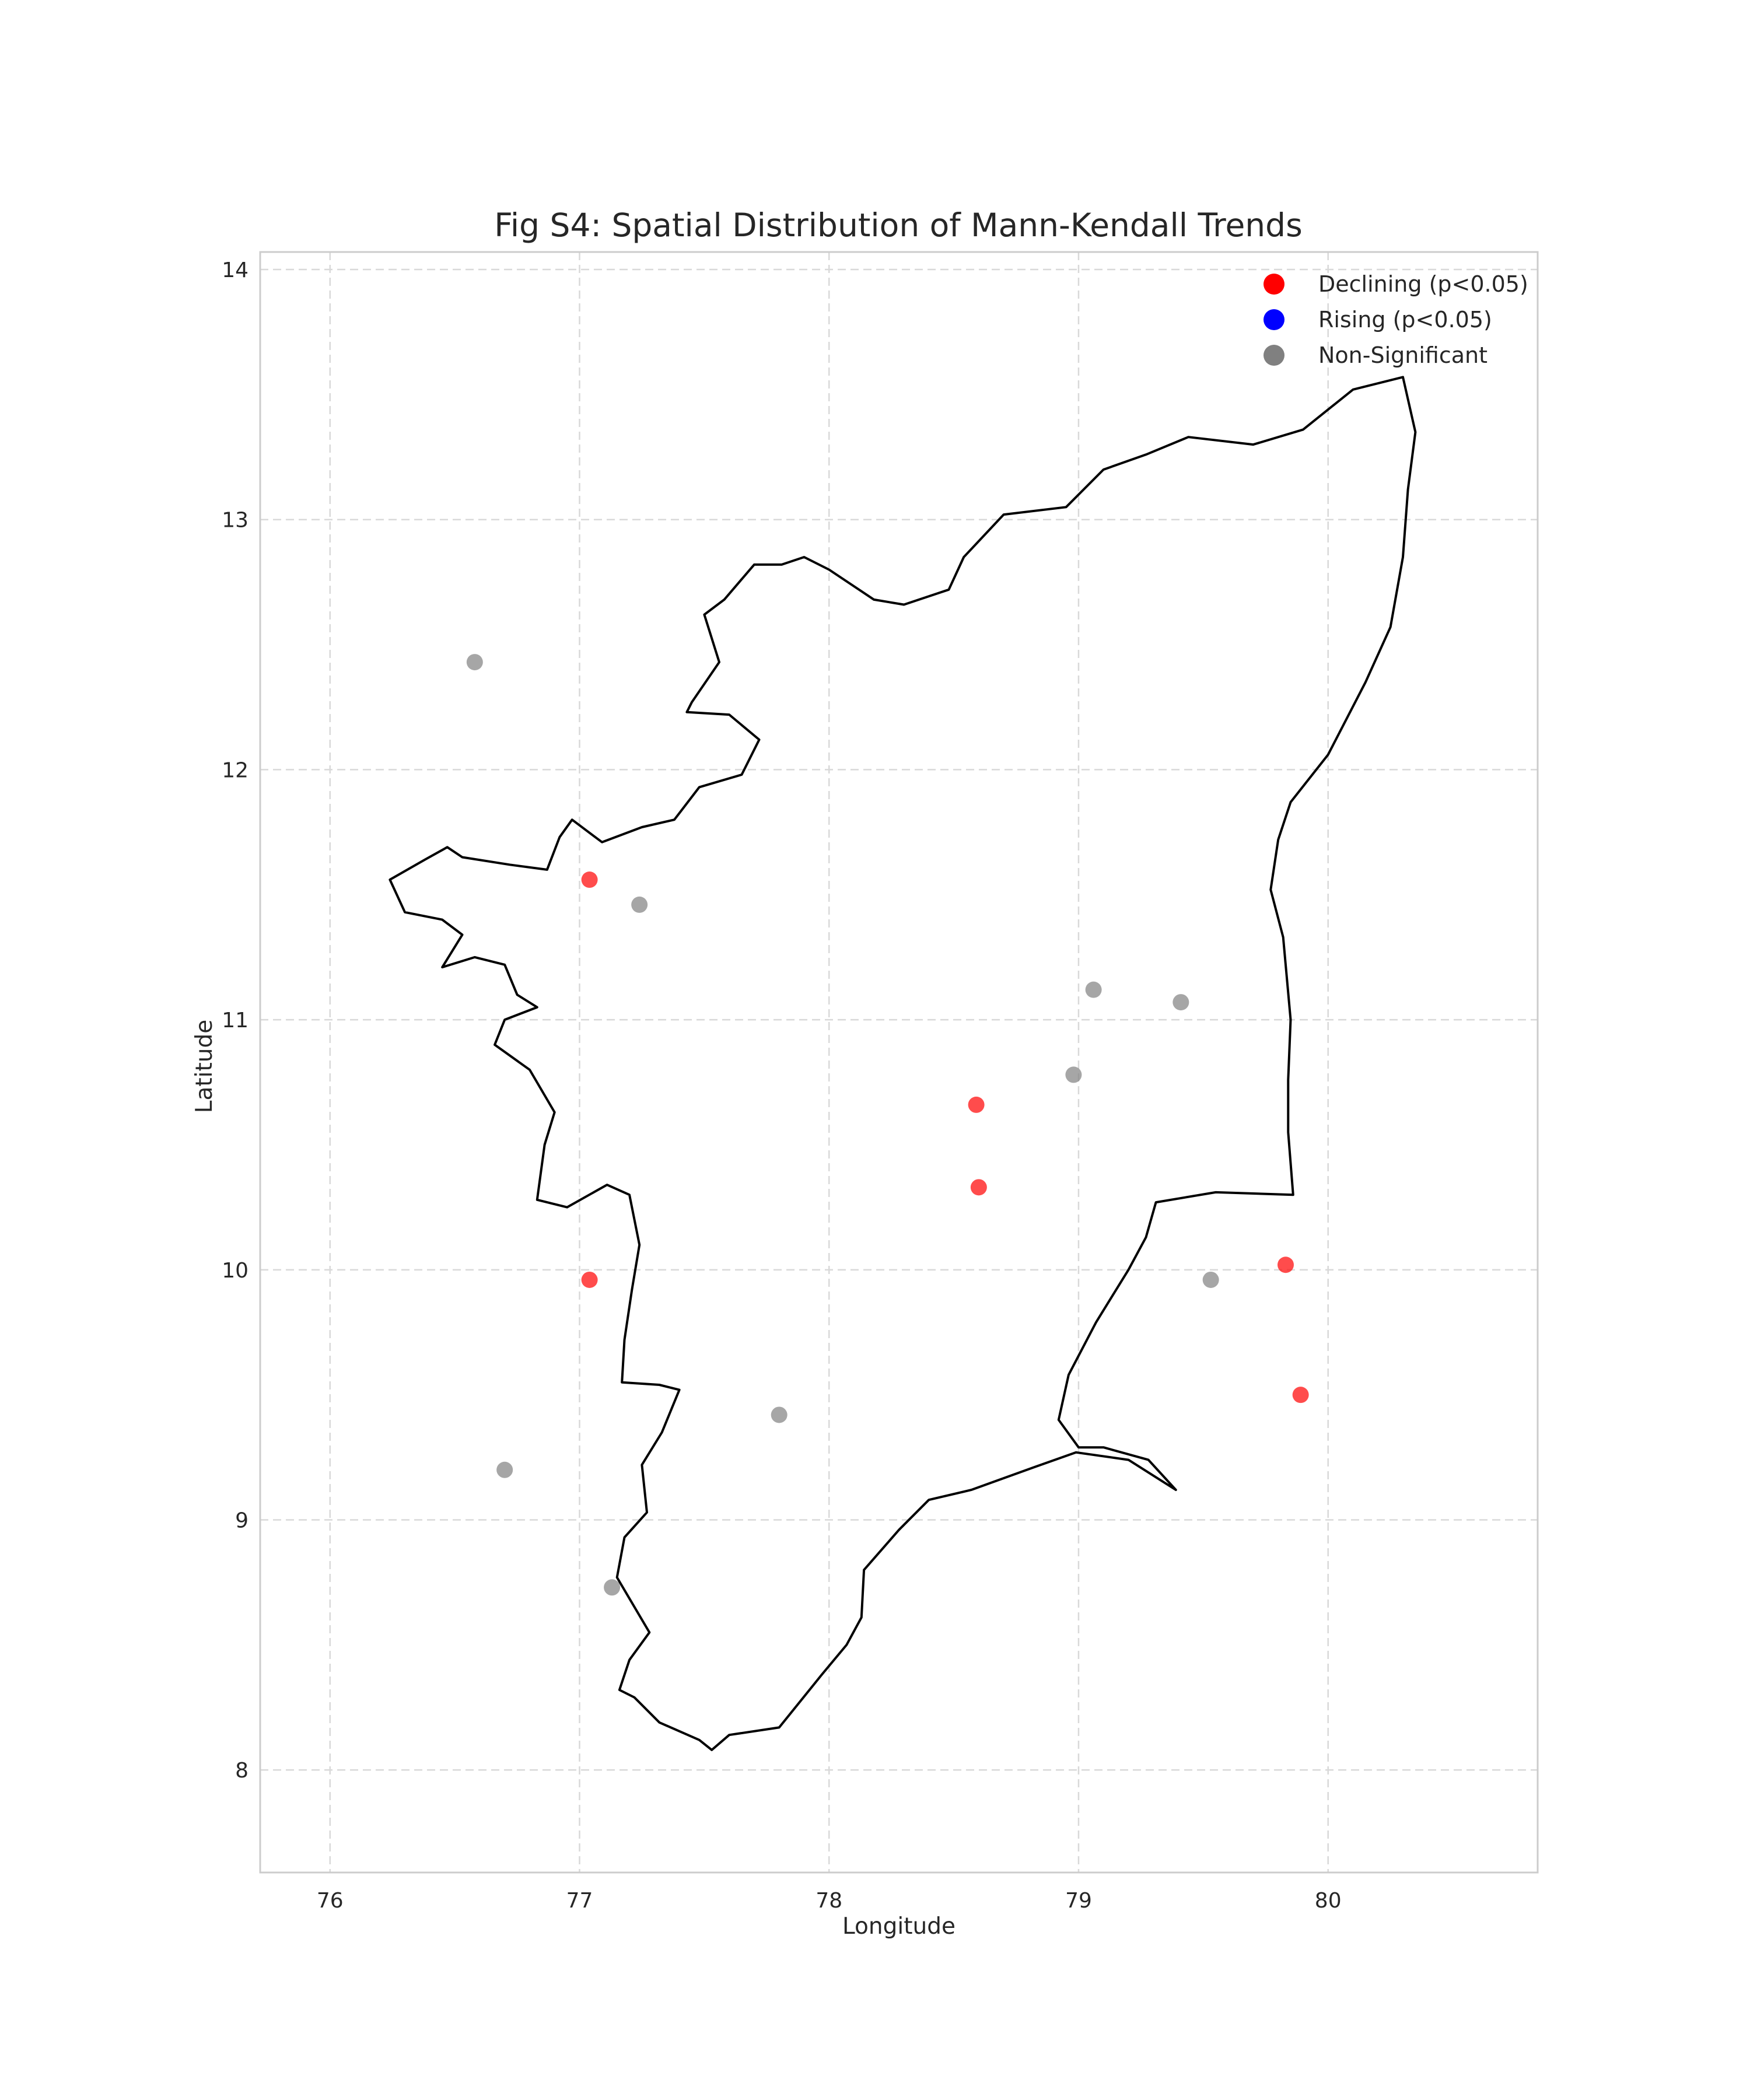 The height and width of the screenshot is (2100, 1750). I want to click on x-tick-label: 76, so click(330, 1901).